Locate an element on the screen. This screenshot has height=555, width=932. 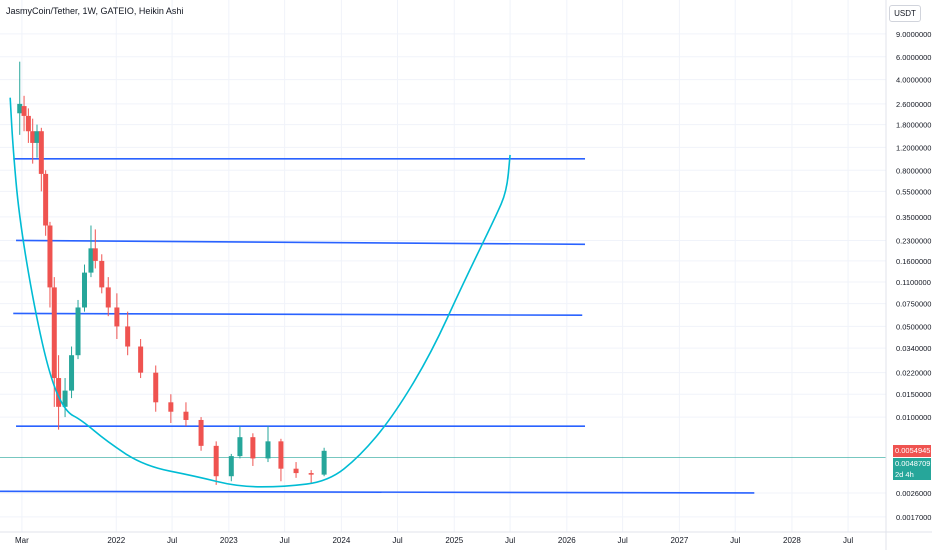
x-tick-label: 2023 is located at coordinates (229, 540).